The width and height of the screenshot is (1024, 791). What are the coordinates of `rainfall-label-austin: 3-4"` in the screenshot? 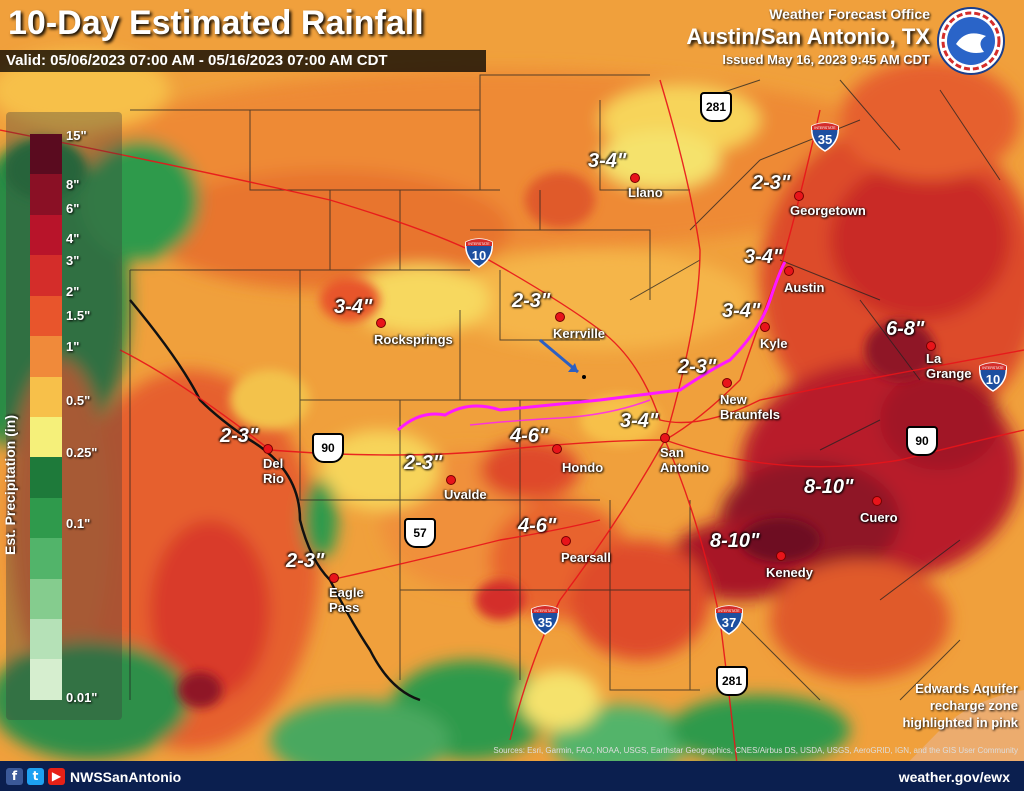 It's located at (763, 257).